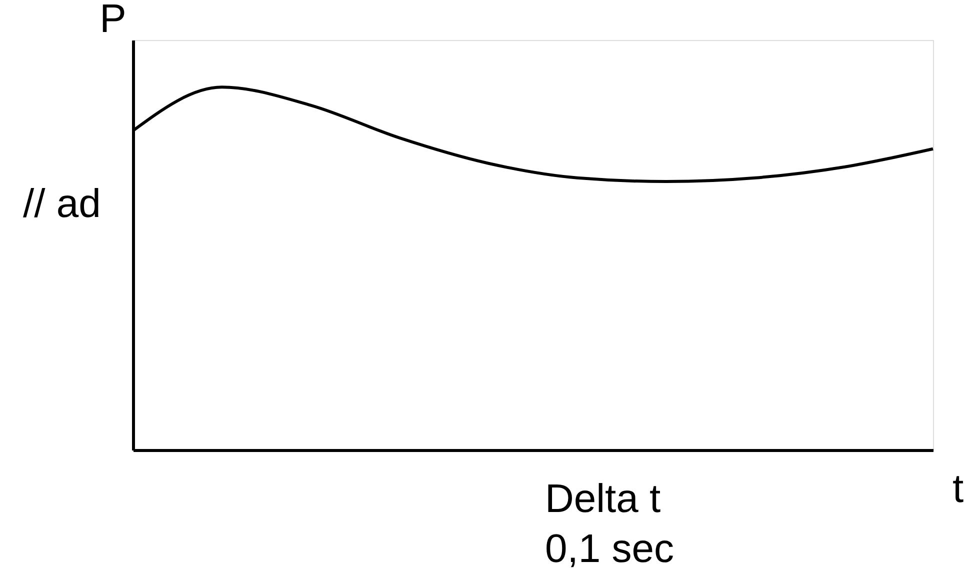  Describe the element at coordinates (113, 20) in the screenshot. I see `y-axis-title: P` at that location.